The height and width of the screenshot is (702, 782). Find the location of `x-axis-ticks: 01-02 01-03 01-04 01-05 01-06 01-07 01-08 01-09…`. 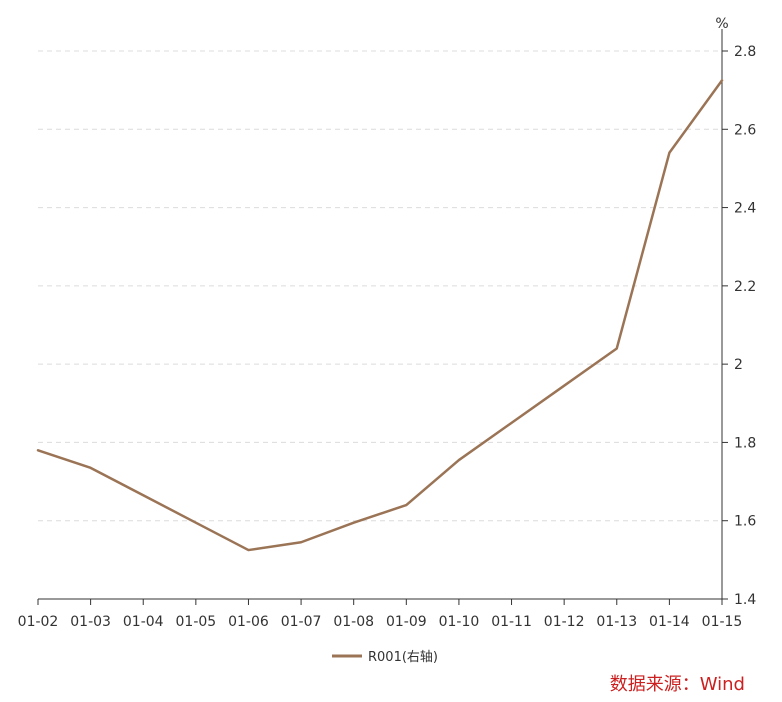

x-axis-ticks: 01-02 01-03 01-04 01-05 01-06 01-07 01-08 01-09… is located at coordinates (380, 614).